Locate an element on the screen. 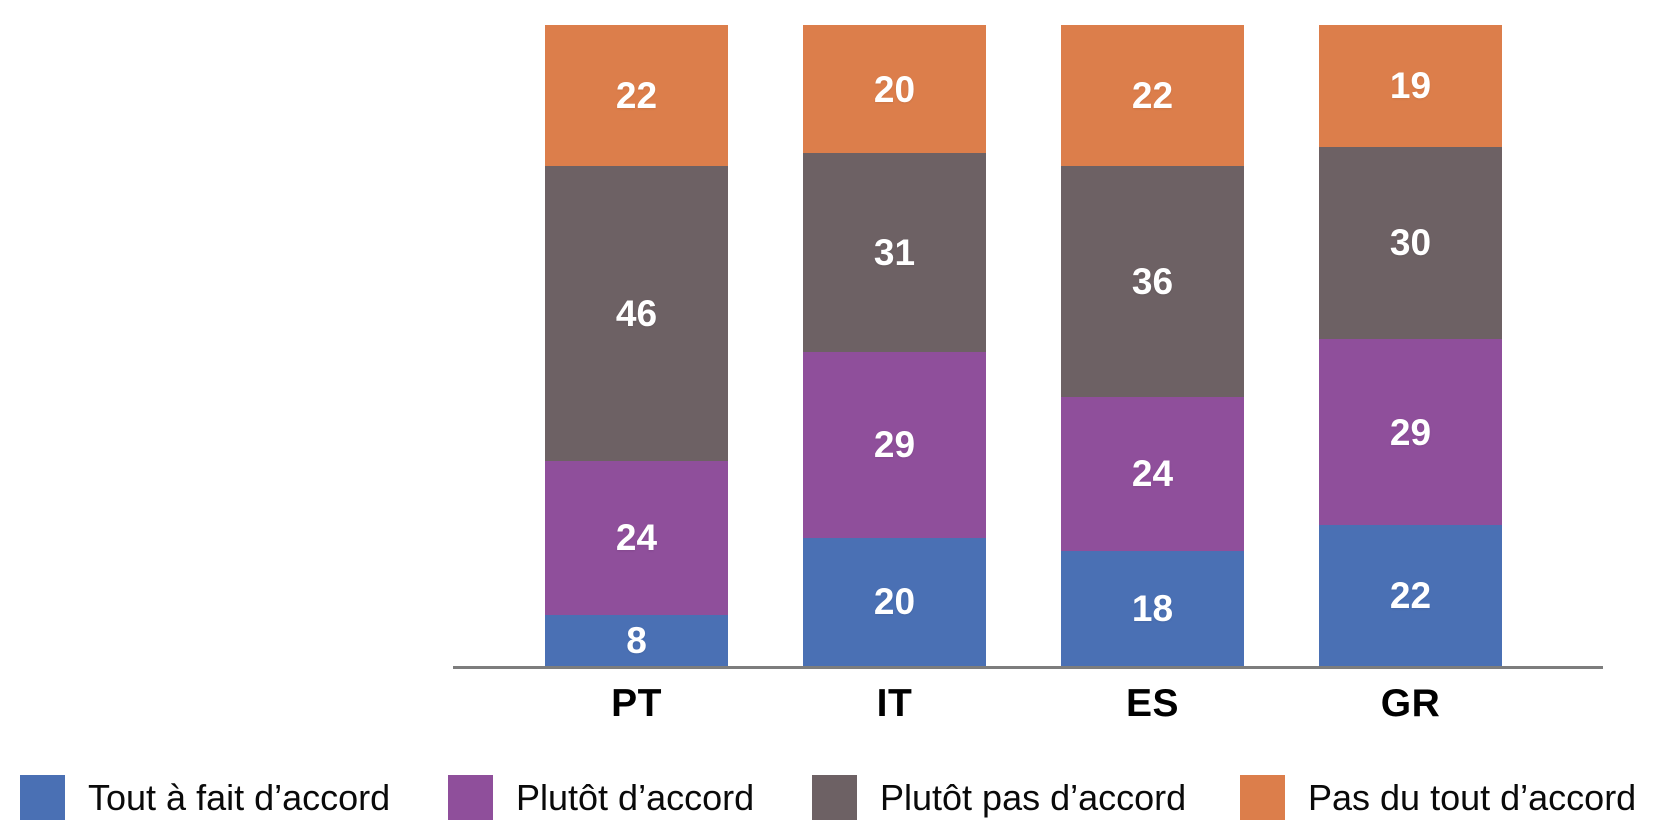 The width and height of the screenshot is (1670, 840). bar-segment-es-series-2: 36 is located at coordinates (1152, 281).